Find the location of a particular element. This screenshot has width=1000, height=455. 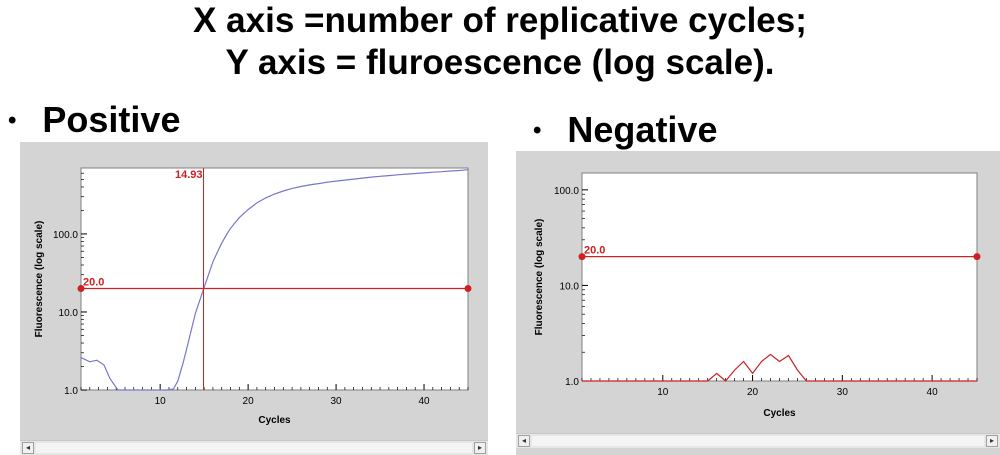

caption-y-axis-description: Y axis = fluroescence (log scale). is located at coordinates (500, 62).